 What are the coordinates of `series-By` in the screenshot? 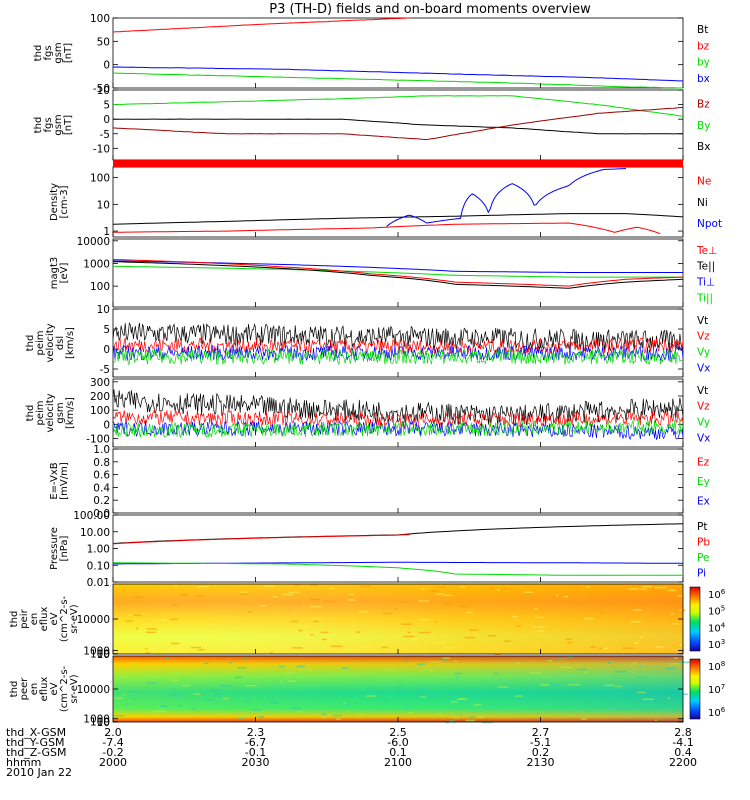 It's located at (398, 106).